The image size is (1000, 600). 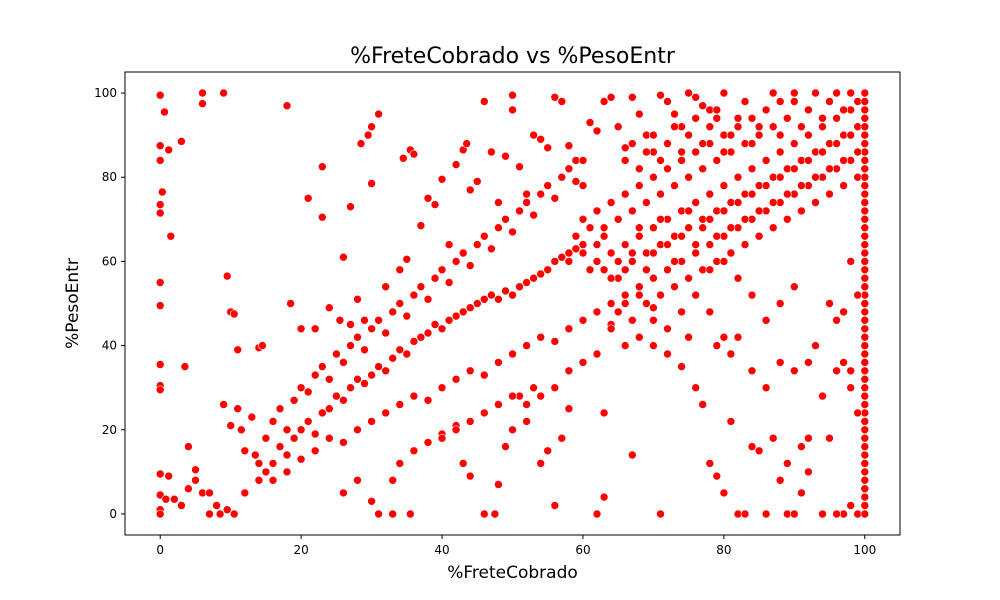 What do you see at coordinates (512, 573) in the screenshot?
I see `x-axis-title: %FreteCobrado` at bounding box center [512, 573].